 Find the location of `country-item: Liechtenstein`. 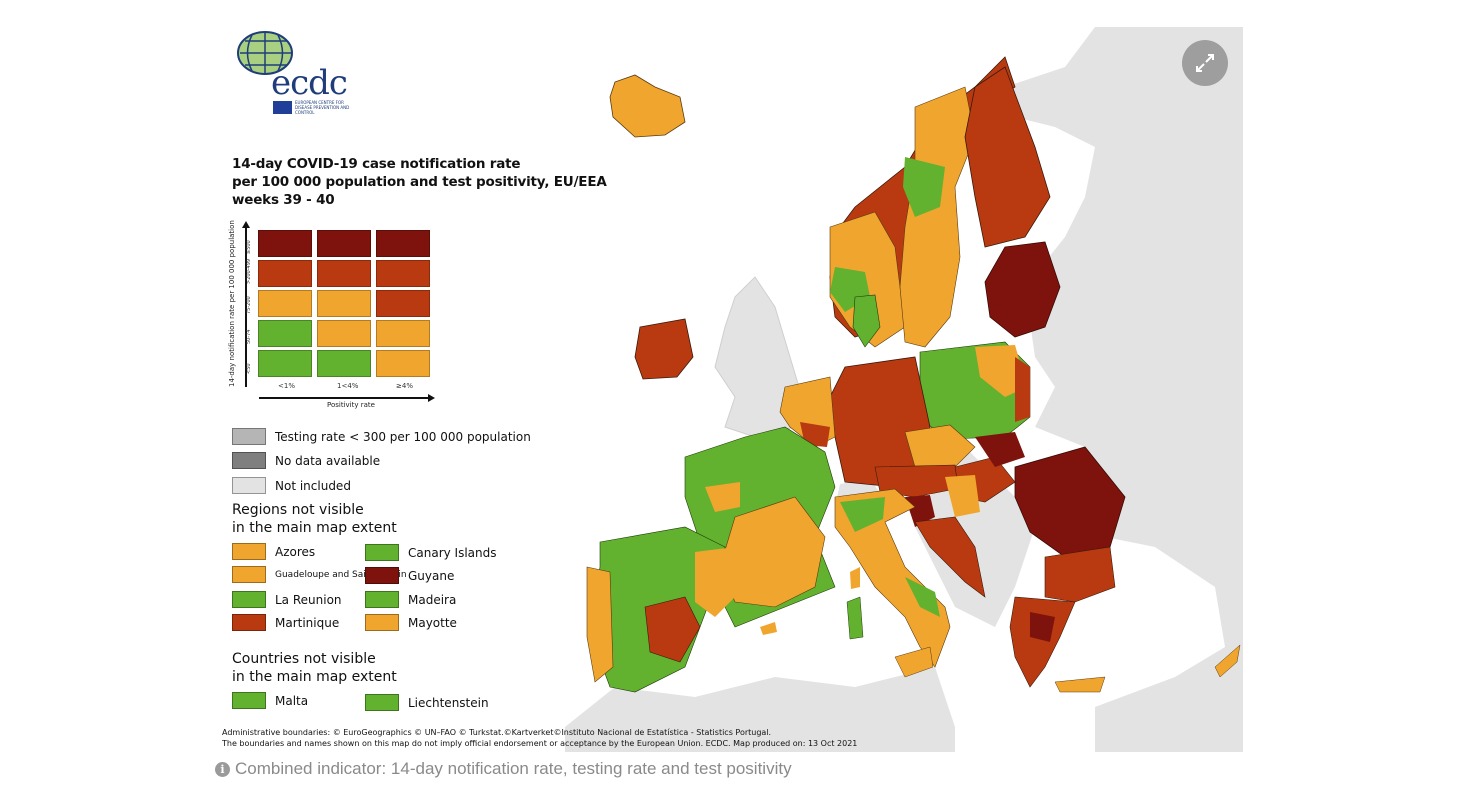

country-item: Liechtenstein is located at coordinates (427, 702).